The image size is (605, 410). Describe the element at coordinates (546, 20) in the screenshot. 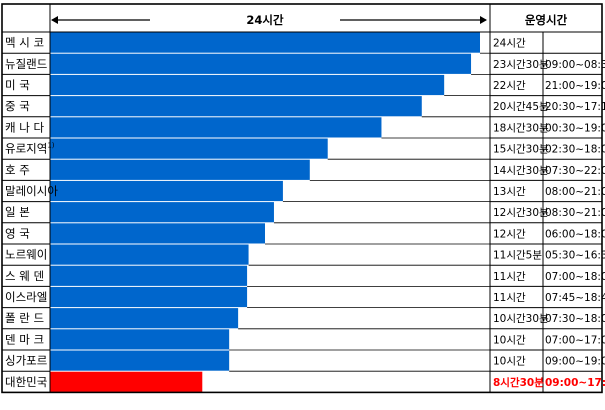

I see `header-operating-hours-label: 운영시간` at that location.